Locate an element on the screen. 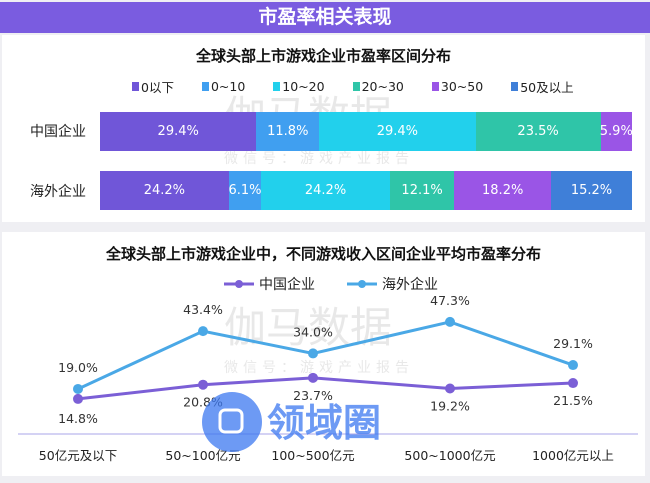 This screenshot has height=483, width=650. x-tick-label: 50~100亿元 is located at coordinates (202, 455).